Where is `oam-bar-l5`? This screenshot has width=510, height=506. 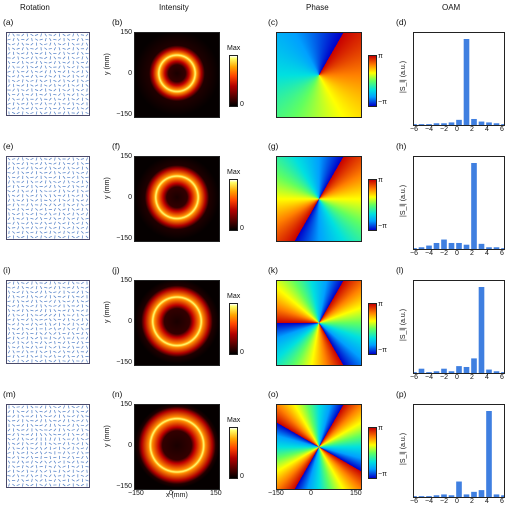
oam-bar-l5 is located at coordinates (497, 124).